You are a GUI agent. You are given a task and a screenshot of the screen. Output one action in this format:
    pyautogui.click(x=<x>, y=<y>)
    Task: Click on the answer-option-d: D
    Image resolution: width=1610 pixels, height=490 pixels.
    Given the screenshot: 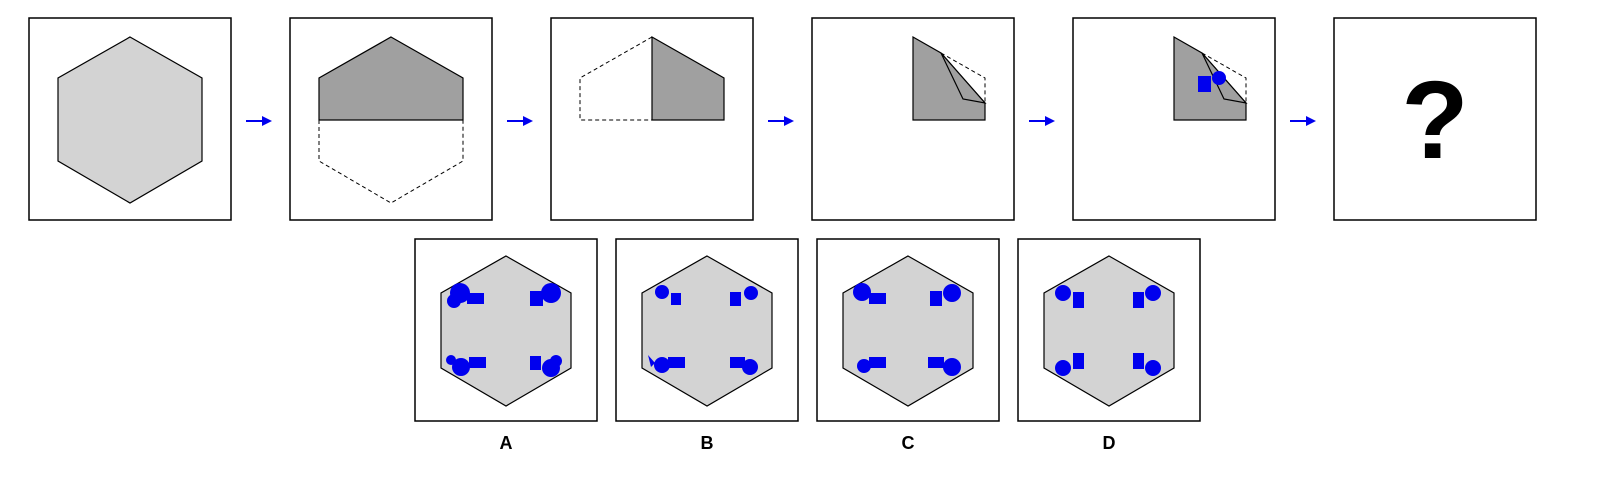 What is the action you would take?
    pyautogui.click(x=1109, y=345)
    